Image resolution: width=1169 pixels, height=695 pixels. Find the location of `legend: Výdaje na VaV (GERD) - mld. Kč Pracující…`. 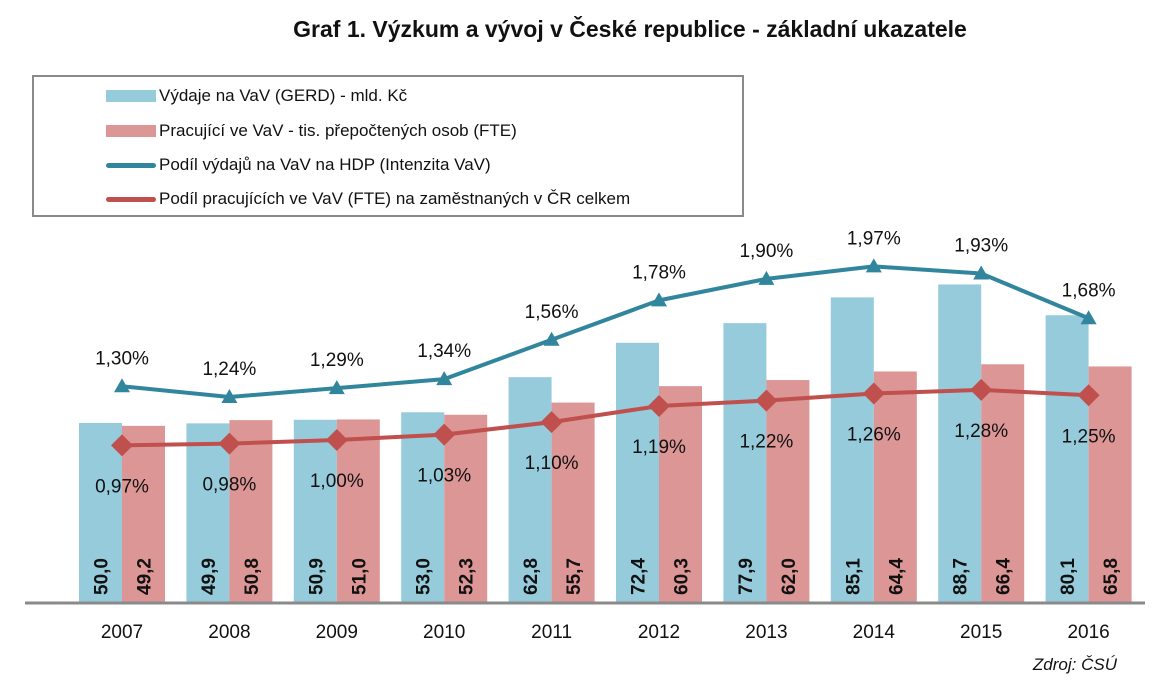

legend: Výdaje na VaV (GERD) - mld. Kč Pracující… is located at coordinates (388, 146).